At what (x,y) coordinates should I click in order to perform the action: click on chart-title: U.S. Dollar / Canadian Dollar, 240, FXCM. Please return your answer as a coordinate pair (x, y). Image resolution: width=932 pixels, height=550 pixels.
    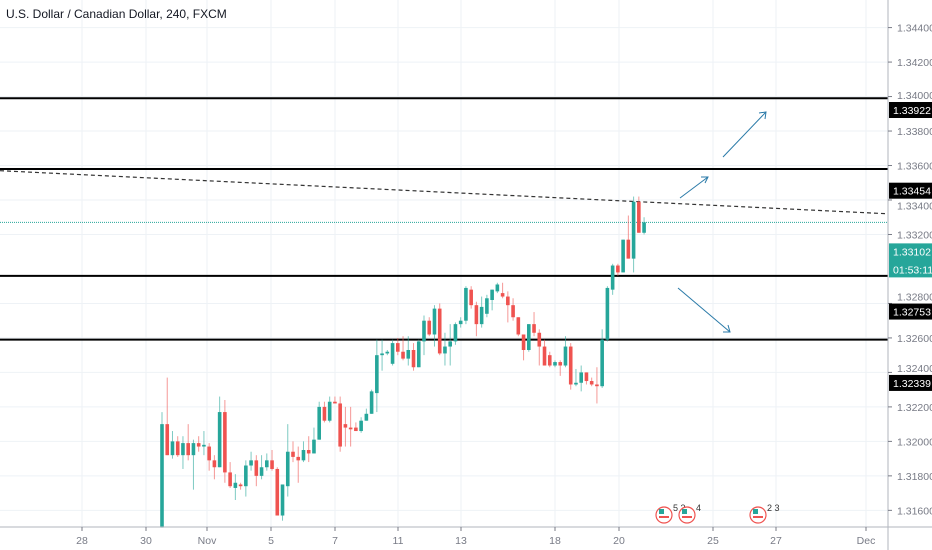
    Looking at the image, I should click on (116, 14).